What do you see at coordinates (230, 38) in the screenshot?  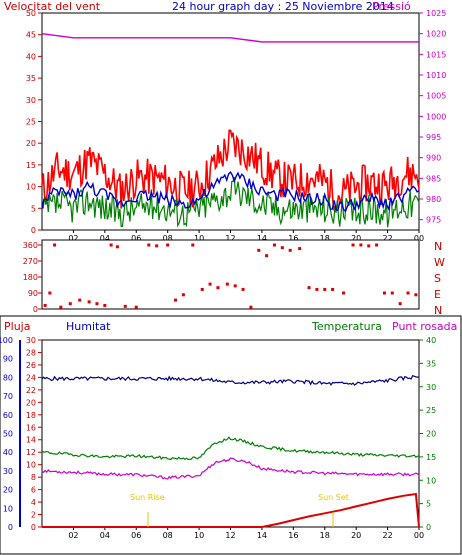 I see `pressure-series` at bounding box center [230, 38].